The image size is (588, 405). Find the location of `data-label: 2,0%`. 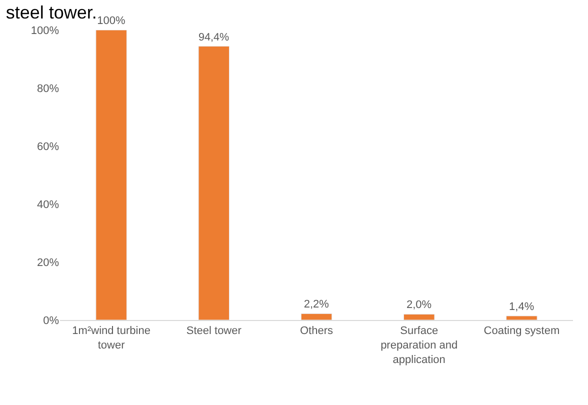

data-label: 2,0% is located at coordinates (419, 305).